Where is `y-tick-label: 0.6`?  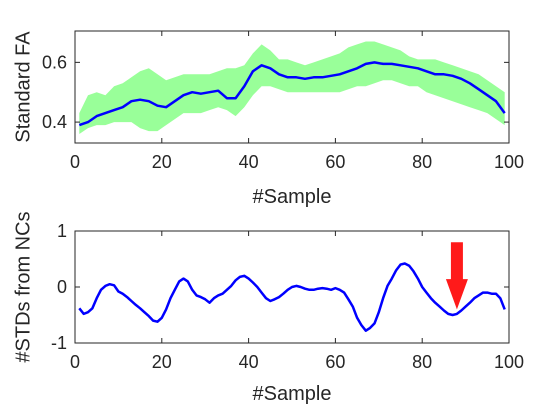
y-tick-label: 0.6 is located at coordinates (54, 62).